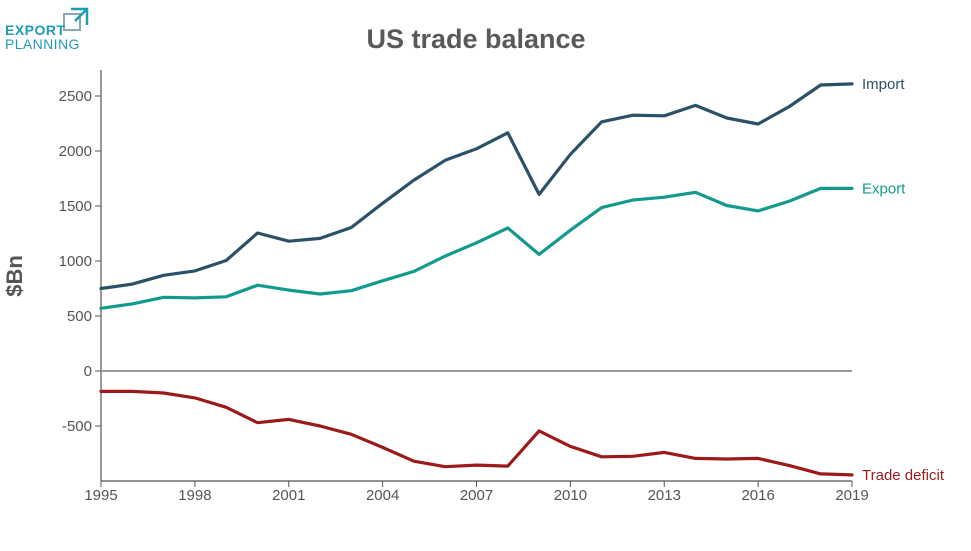 Image resolution: width=971 pixels, height=551 pixels. What do you see at coordinates (883, 84) in the screenshot?
I see `import-label: Import` at bounding box center [883, 84].